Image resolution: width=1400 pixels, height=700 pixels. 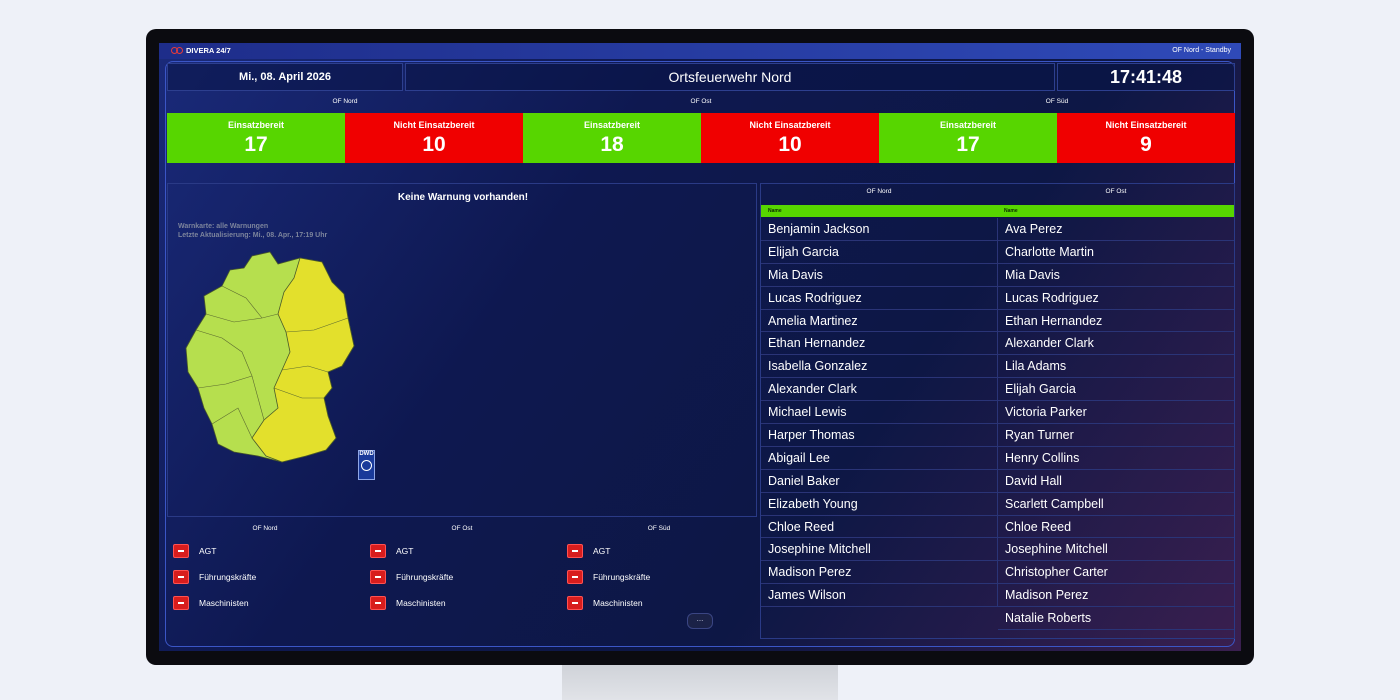 I want to click on germany-warning-map, so click(x=270, y=357).